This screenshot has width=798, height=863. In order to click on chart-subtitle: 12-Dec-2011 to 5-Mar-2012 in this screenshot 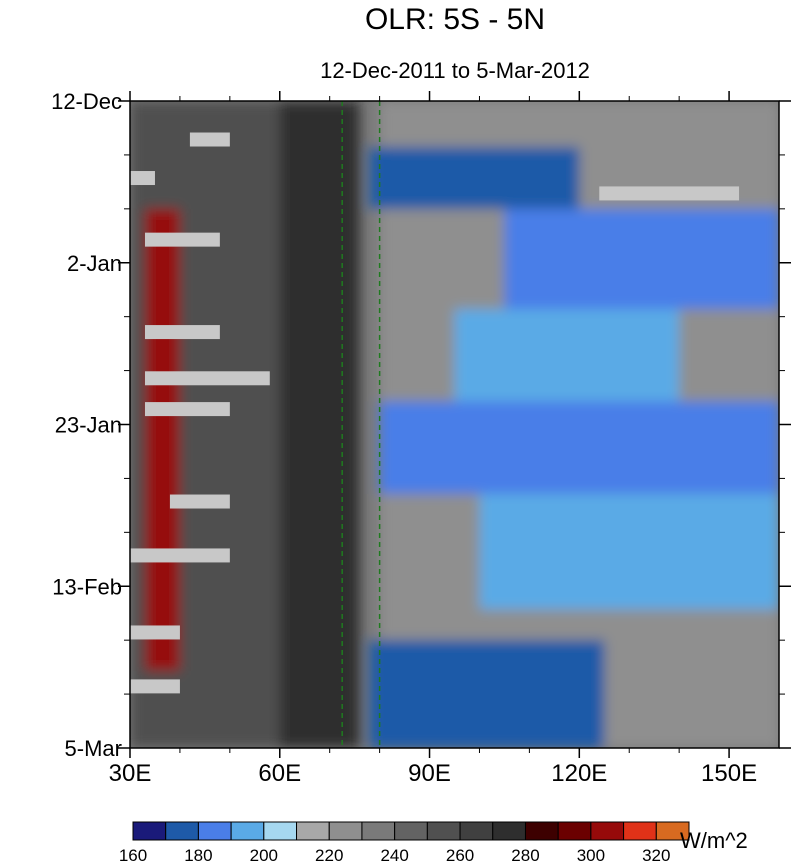, I will do `click(455, 70)`.